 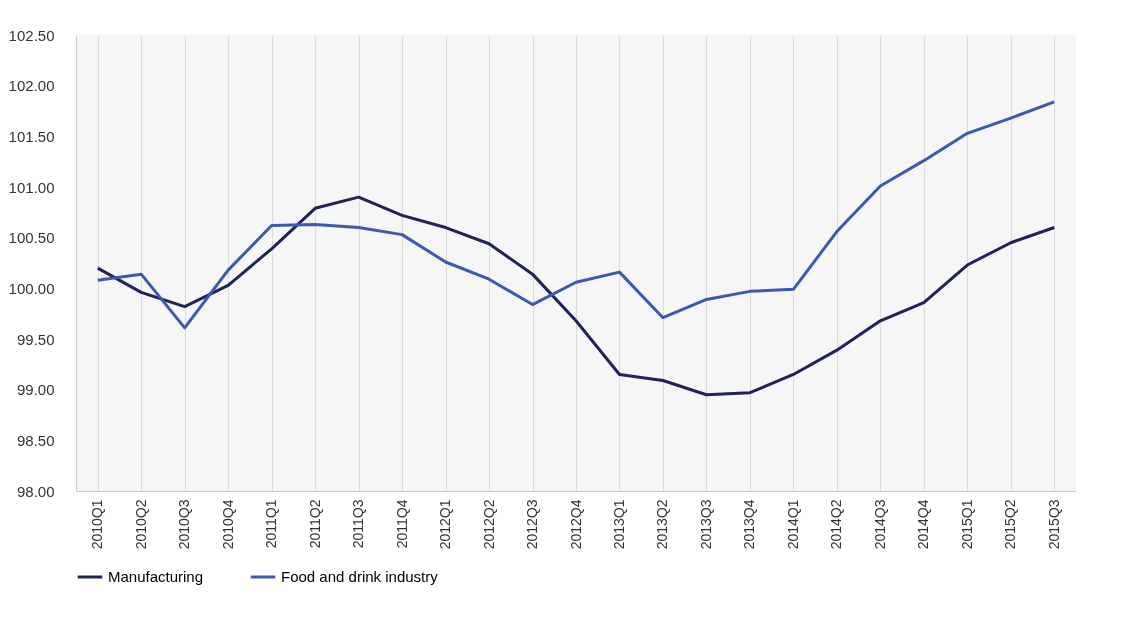 I want to click on x-tick-label: 2015Q2, so click(x=1010, y=524).